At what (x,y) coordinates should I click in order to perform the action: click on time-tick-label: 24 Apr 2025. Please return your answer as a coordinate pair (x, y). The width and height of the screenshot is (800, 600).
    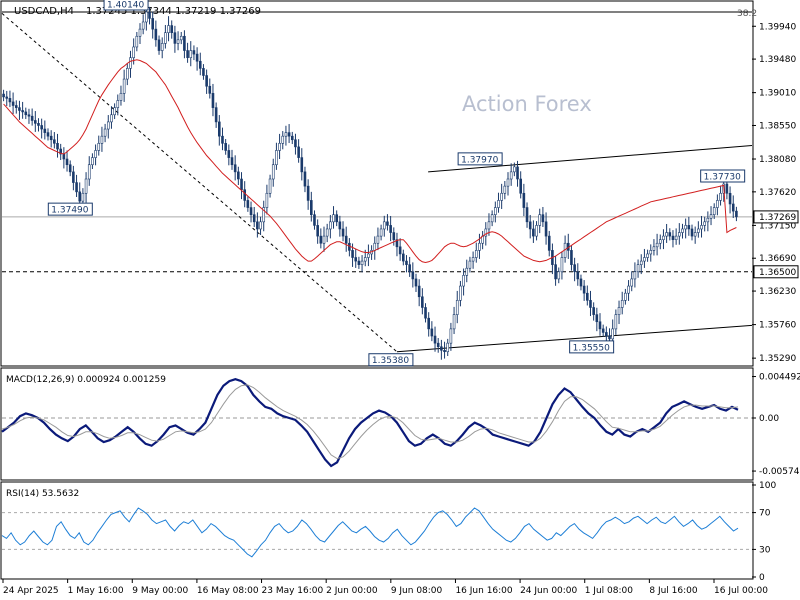
    Looking at the image, I should click on (31, 591).